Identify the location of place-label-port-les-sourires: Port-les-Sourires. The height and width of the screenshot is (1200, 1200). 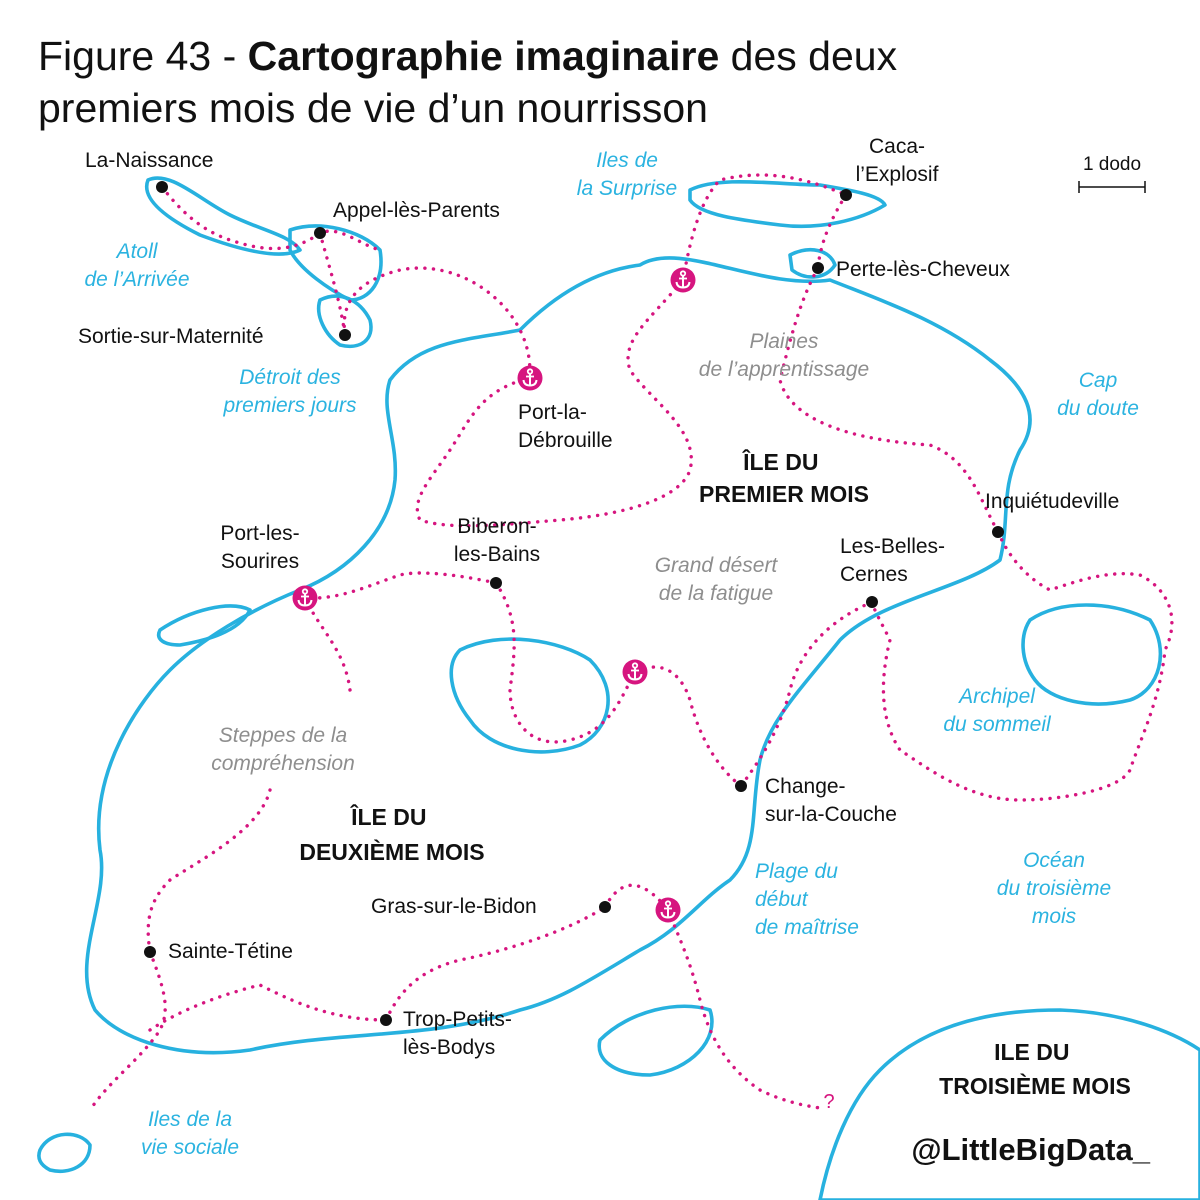
(259, 547).